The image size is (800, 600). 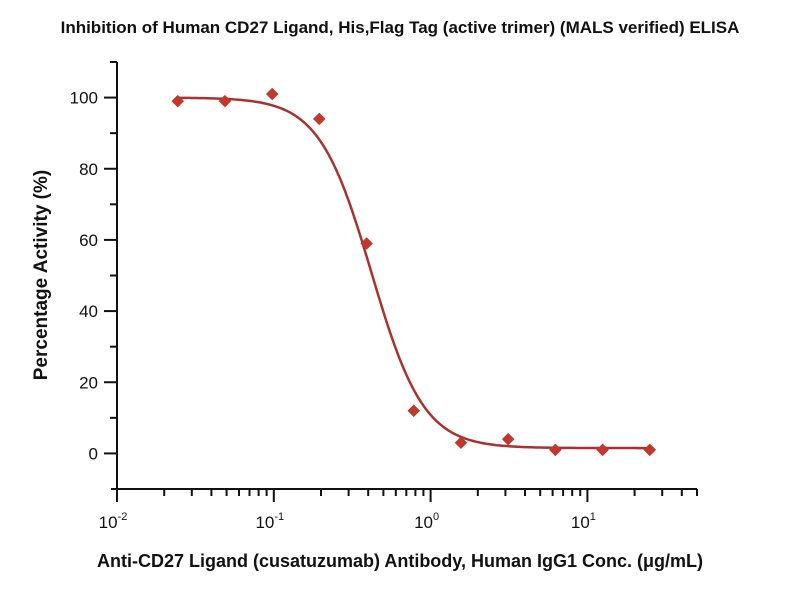 What do you see at coordinates (426, 521) in the screenshot?
I see `x-tick-label: 10⁰` at bounding box center [426, 521].